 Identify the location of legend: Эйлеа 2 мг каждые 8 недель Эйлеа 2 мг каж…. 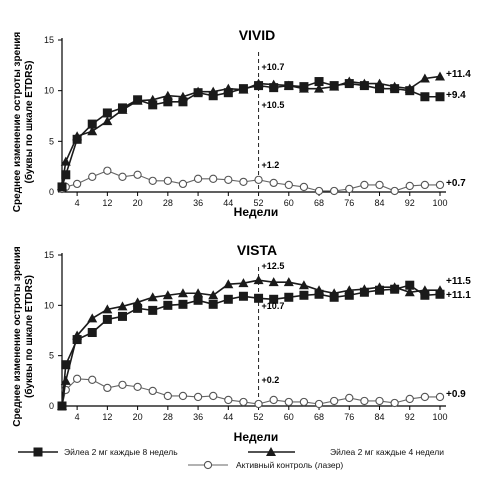
(231, 458).